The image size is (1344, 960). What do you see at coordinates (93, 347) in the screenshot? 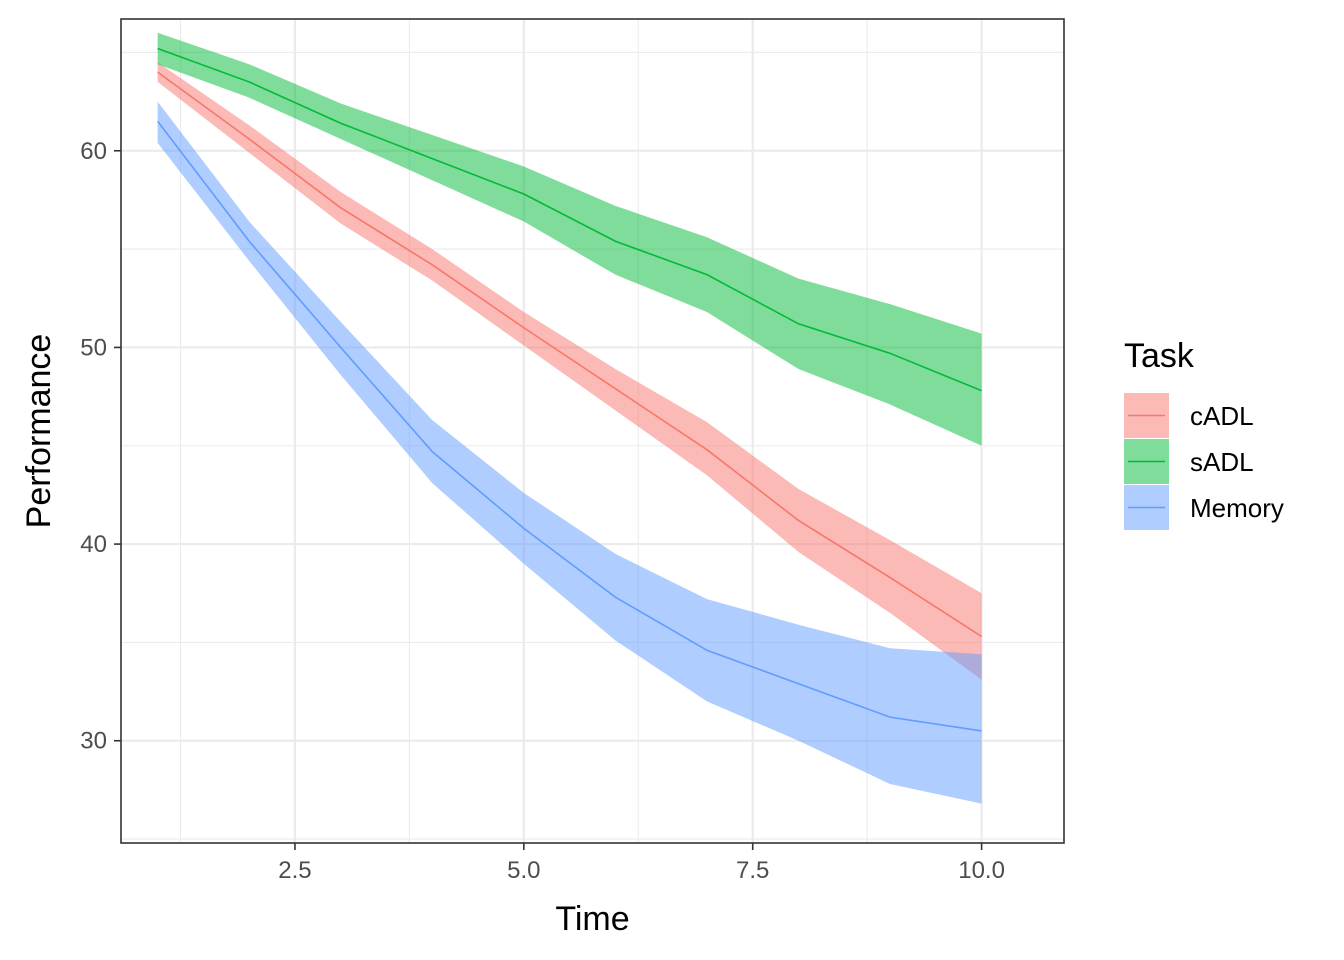
I see `y-tick-label: 50` at bounding box center [93, 347].